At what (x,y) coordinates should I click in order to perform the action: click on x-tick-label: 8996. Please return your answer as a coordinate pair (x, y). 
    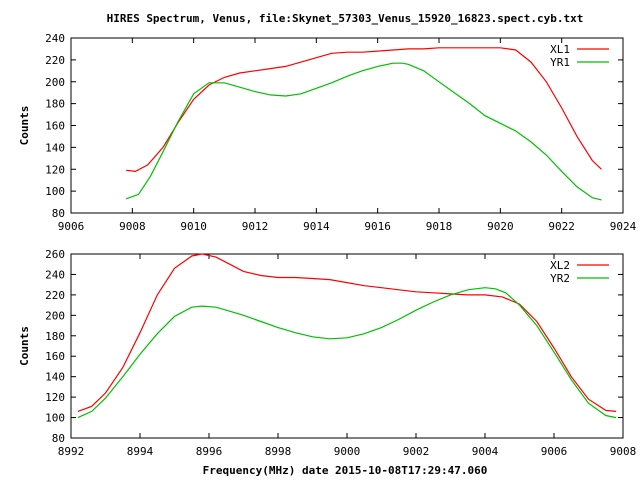
    Looking at the image, I should click on (209, 451).